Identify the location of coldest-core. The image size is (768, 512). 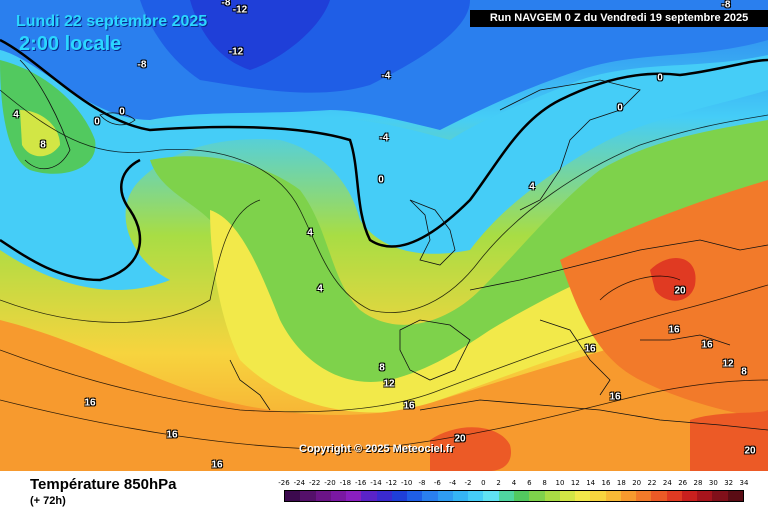
(260, 35).